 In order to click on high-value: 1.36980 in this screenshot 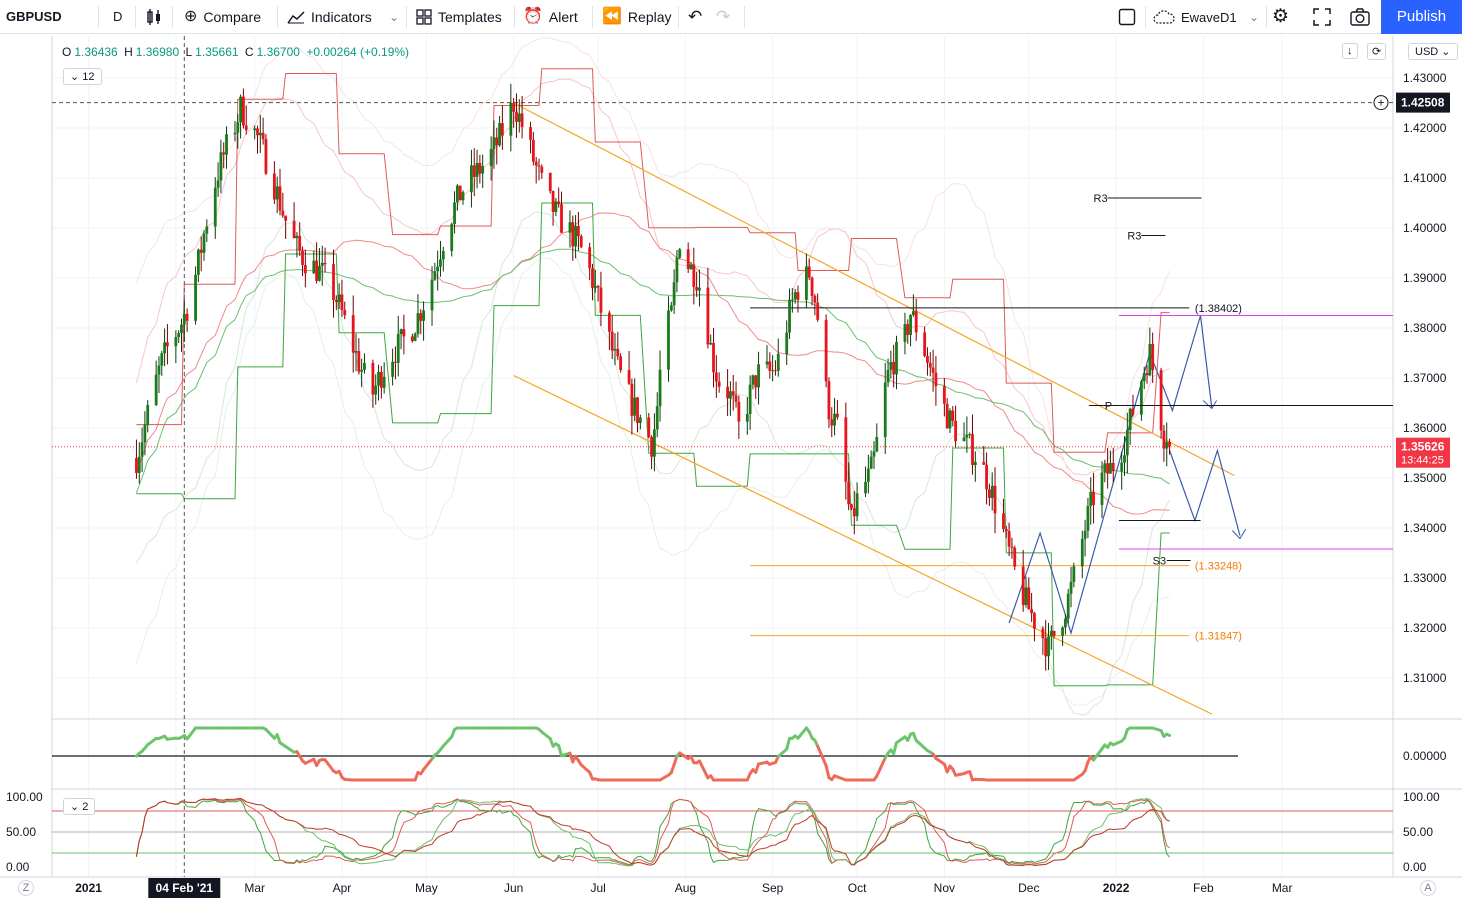, I will do `click(157, 52)`.